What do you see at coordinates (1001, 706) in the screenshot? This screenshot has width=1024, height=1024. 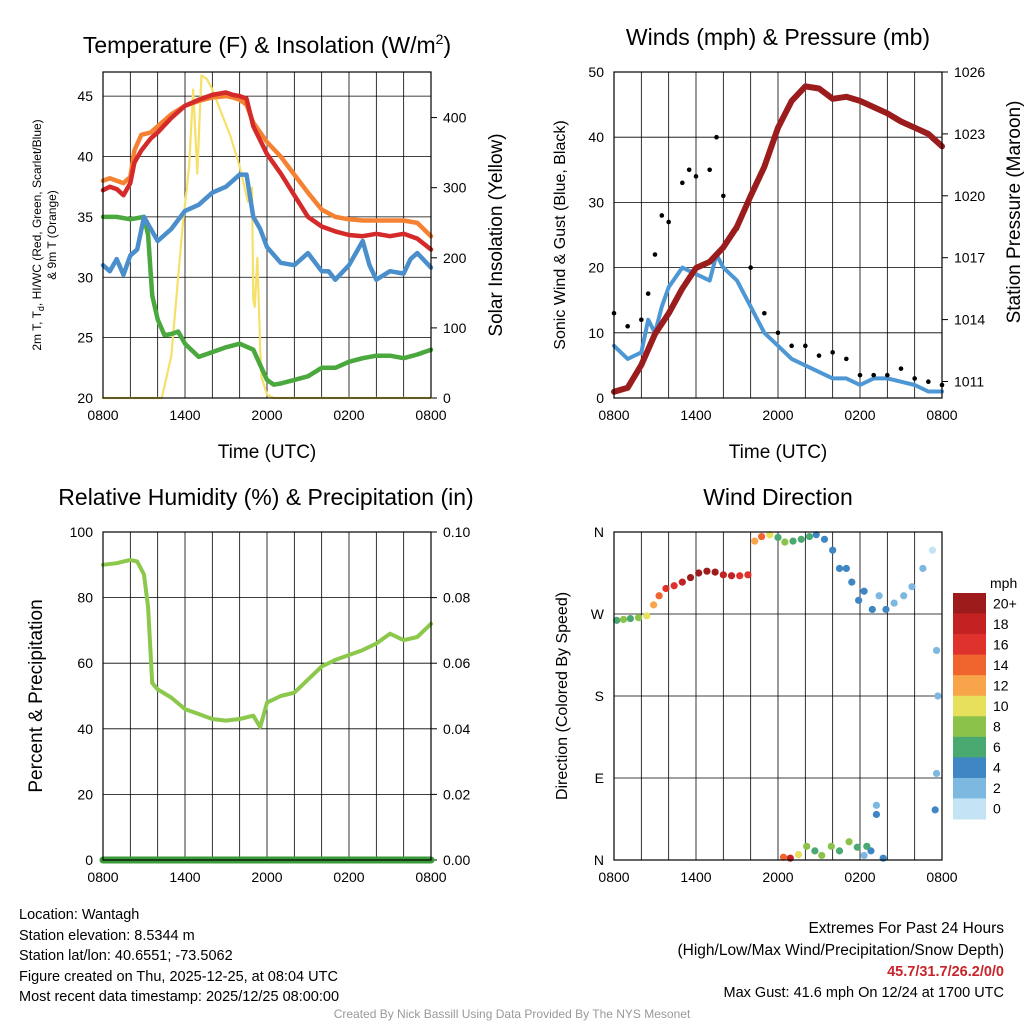 I see `colorbar-tick-label: 10` at bounding box center [1001, 706].